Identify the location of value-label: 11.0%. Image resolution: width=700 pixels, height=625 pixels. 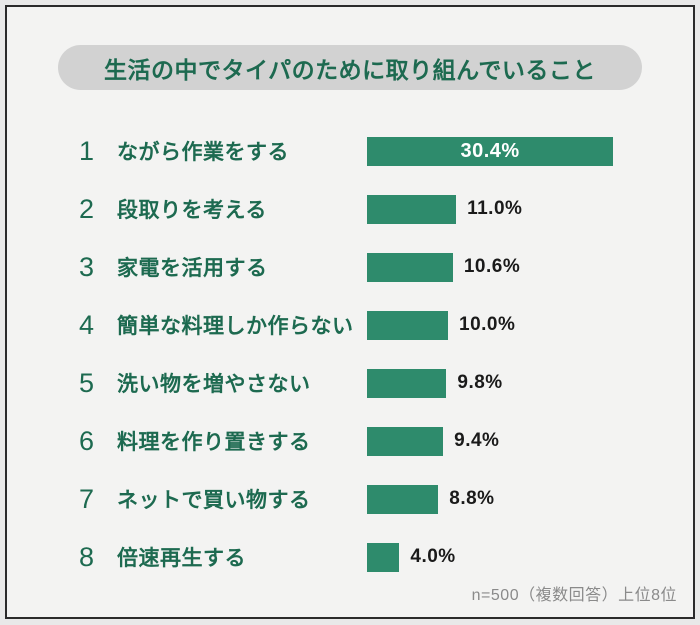
(495, 208).